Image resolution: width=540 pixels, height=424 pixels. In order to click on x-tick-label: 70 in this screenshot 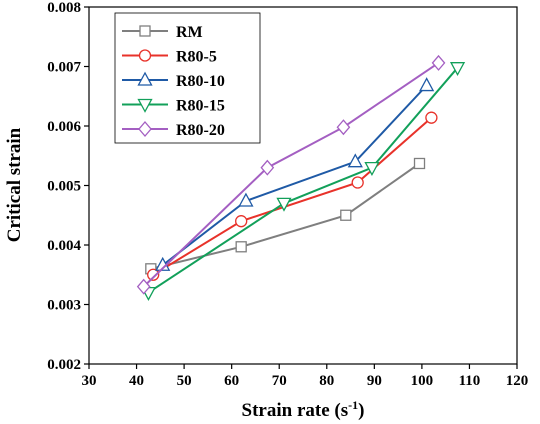, I will do `click(279, 381)`.